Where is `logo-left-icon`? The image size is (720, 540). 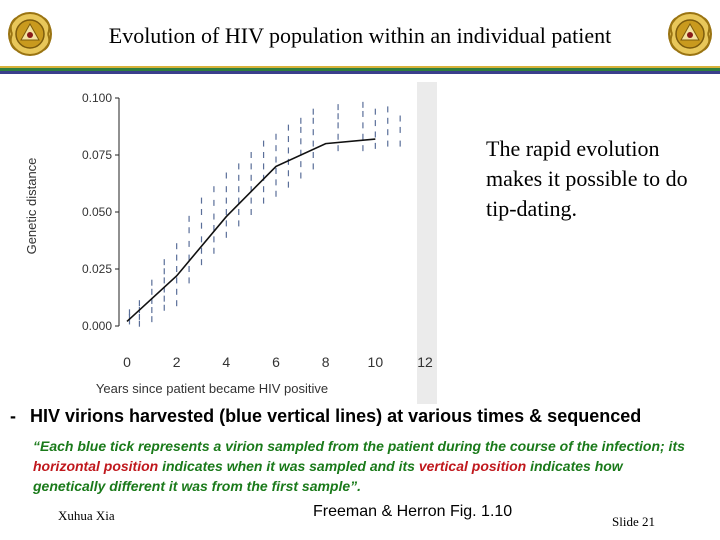
logo-left-icon is located at coordinates (30, 34).